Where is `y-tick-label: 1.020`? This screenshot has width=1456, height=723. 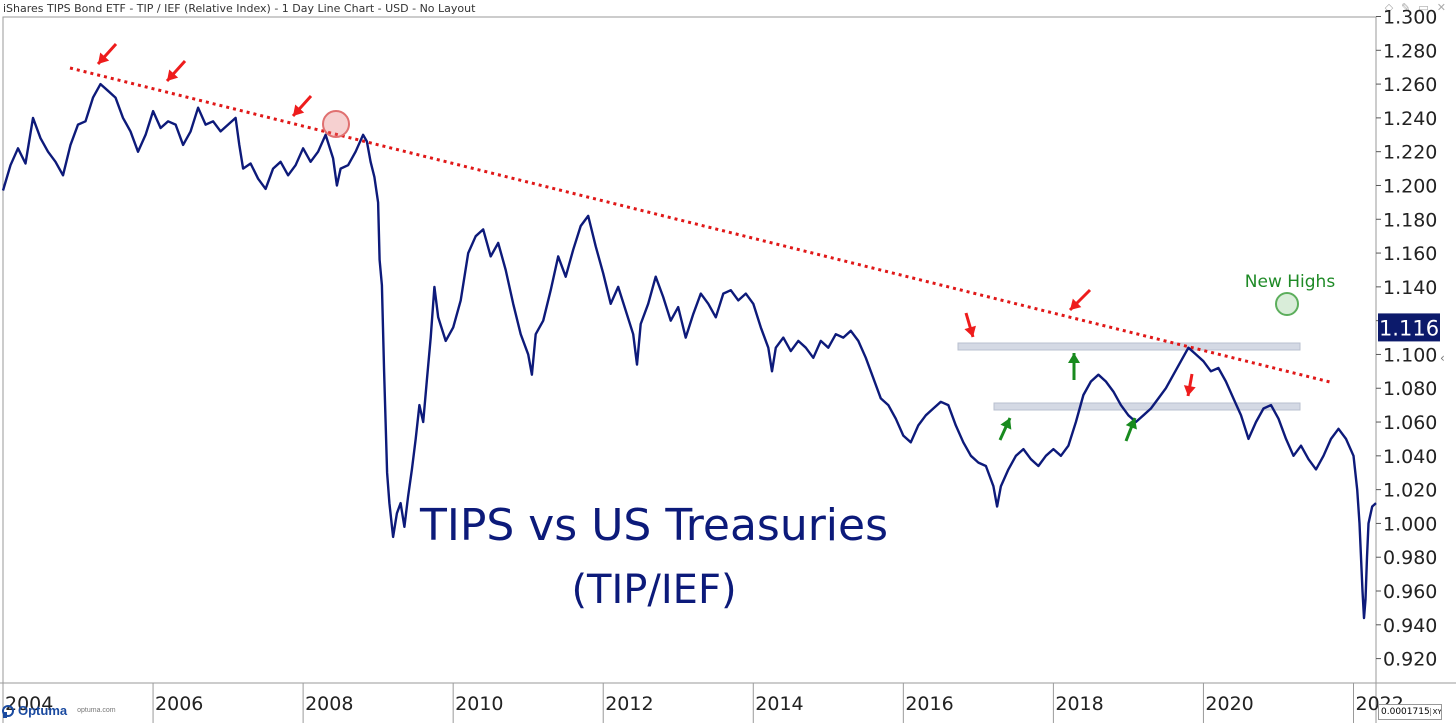 y-tick-label: 1.020 is located at coordinates (1410, 491).